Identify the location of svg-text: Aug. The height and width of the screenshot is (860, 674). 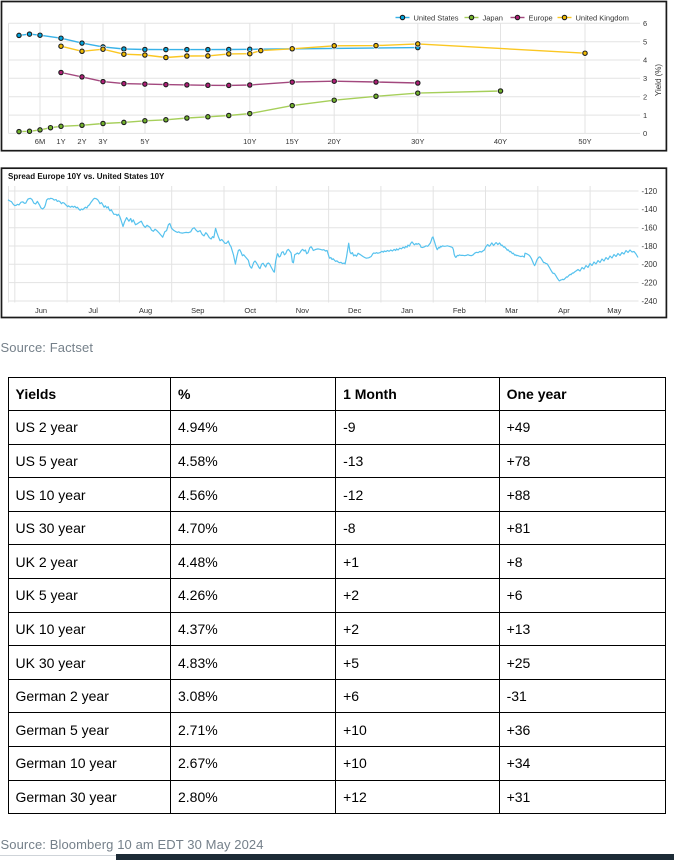
(145, 310).